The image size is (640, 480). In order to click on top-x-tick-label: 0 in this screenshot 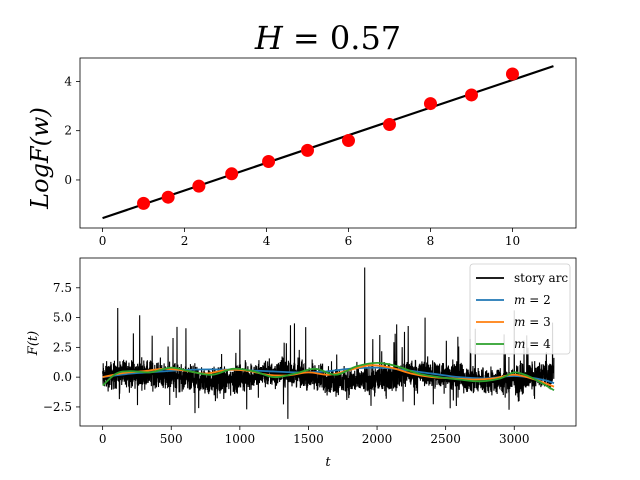, I will do `click(103, 241)`.